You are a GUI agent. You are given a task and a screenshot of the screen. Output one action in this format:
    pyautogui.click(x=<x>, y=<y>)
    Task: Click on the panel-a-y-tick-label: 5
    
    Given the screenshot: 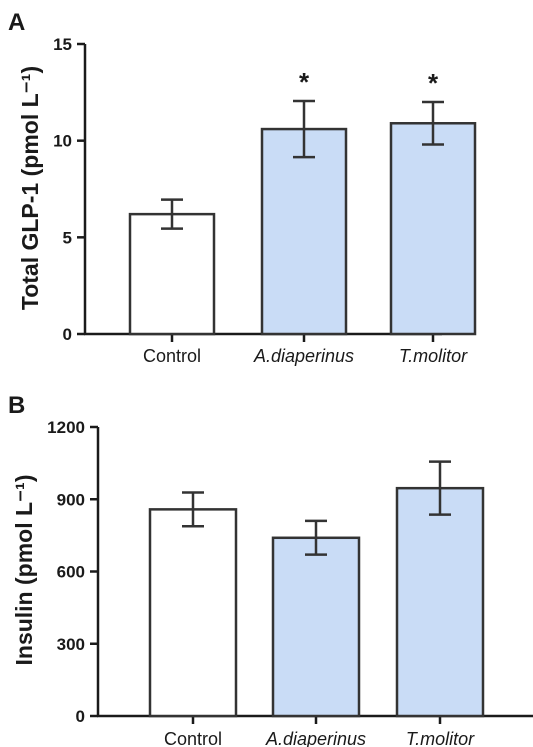 What is the action you would take?
    pyautogui.click(x=67, y=237)
    